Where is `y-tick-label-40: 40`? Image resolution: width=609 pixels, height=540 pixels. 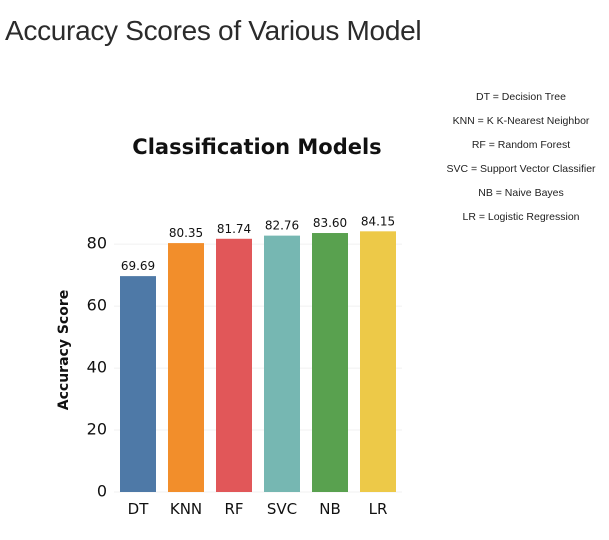 y-tick-label-40: 40 is located at coordinates (97, 367).